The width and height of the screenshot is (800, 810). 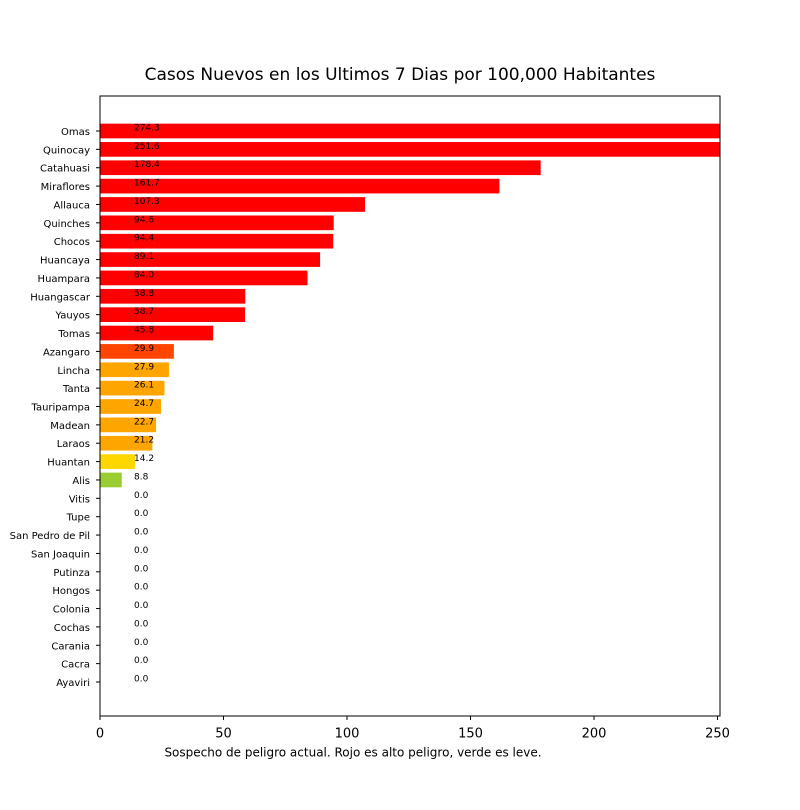 What do you see at coordinates (72, 242) in the screenshot?
I see `y-tick-label: Chocos` at bounding box center [72, 242].